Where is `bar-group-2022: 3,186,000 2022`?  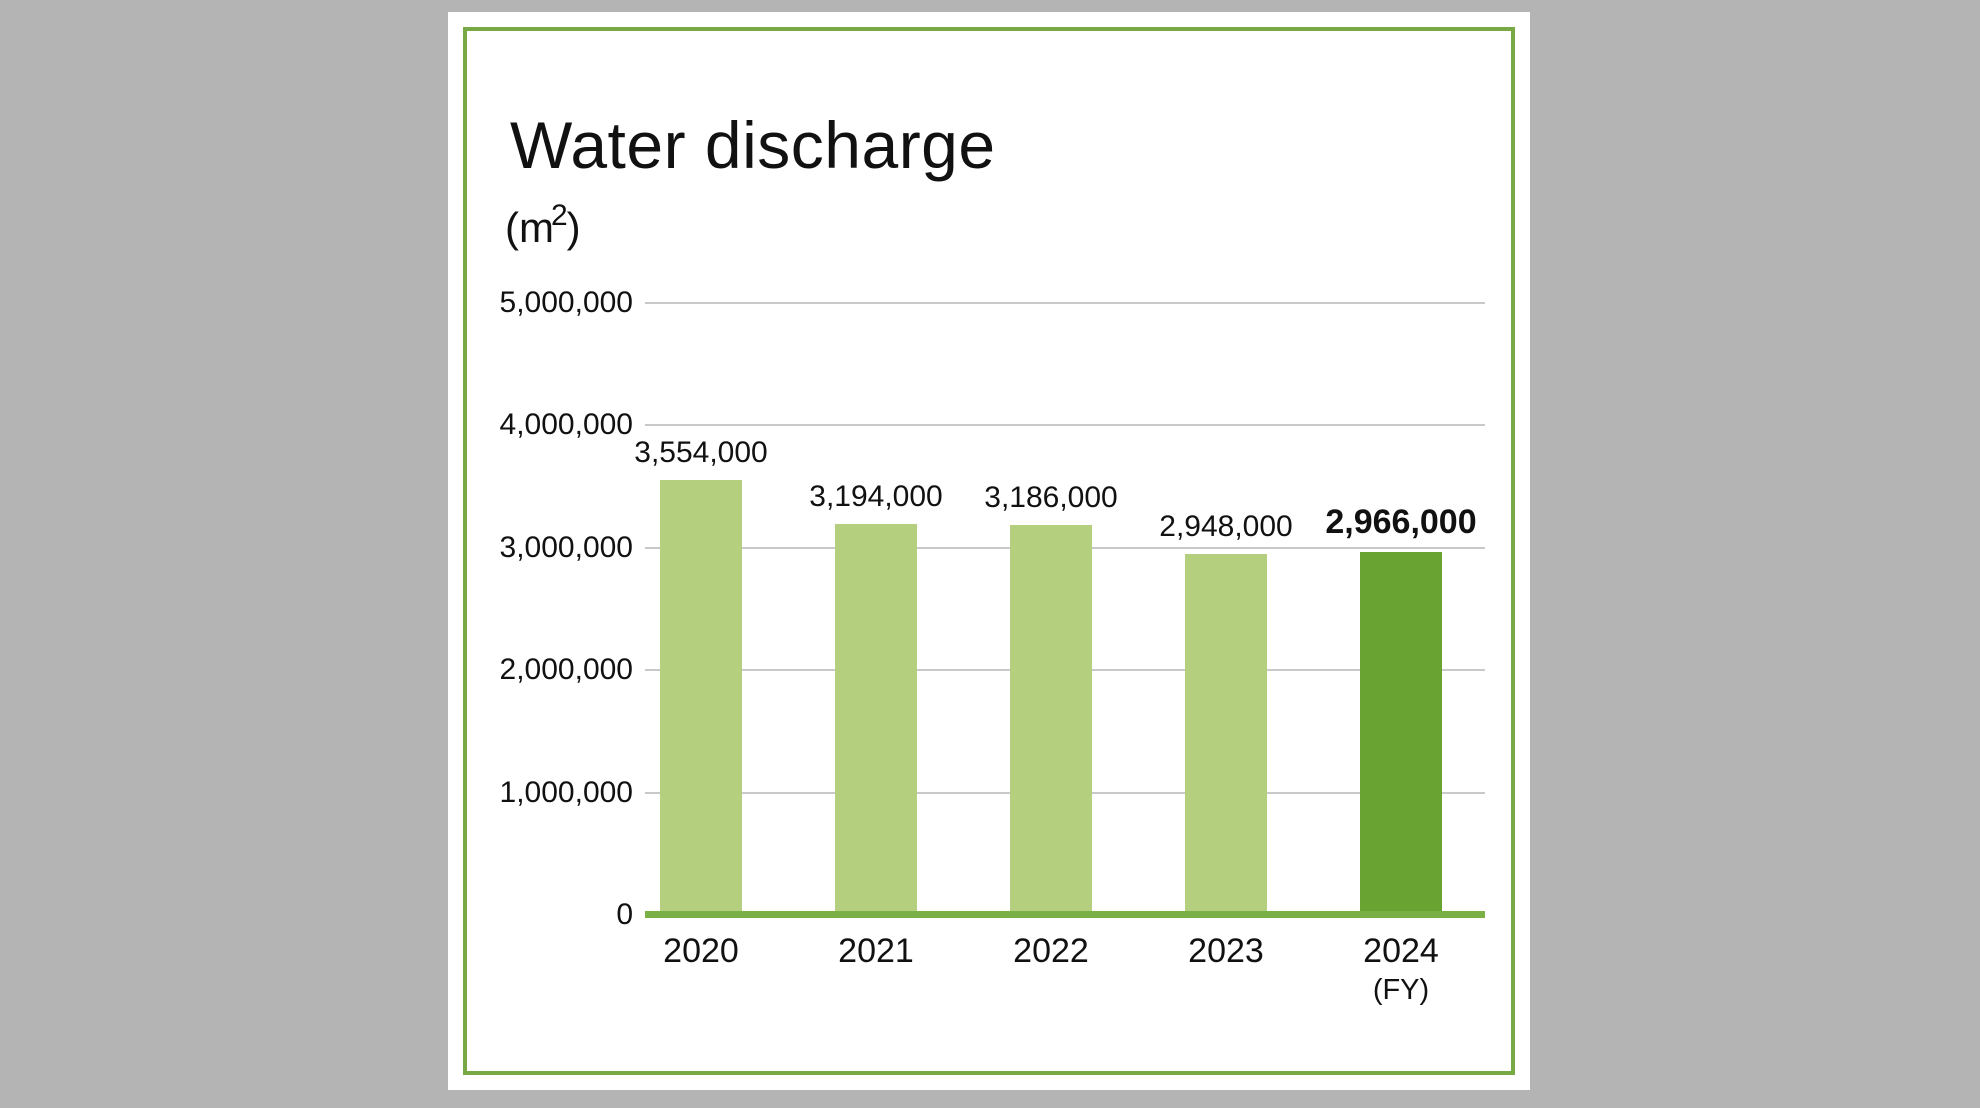 bar-group-2022: 3,186,000 2022 is located at coordinates (1050, 636).